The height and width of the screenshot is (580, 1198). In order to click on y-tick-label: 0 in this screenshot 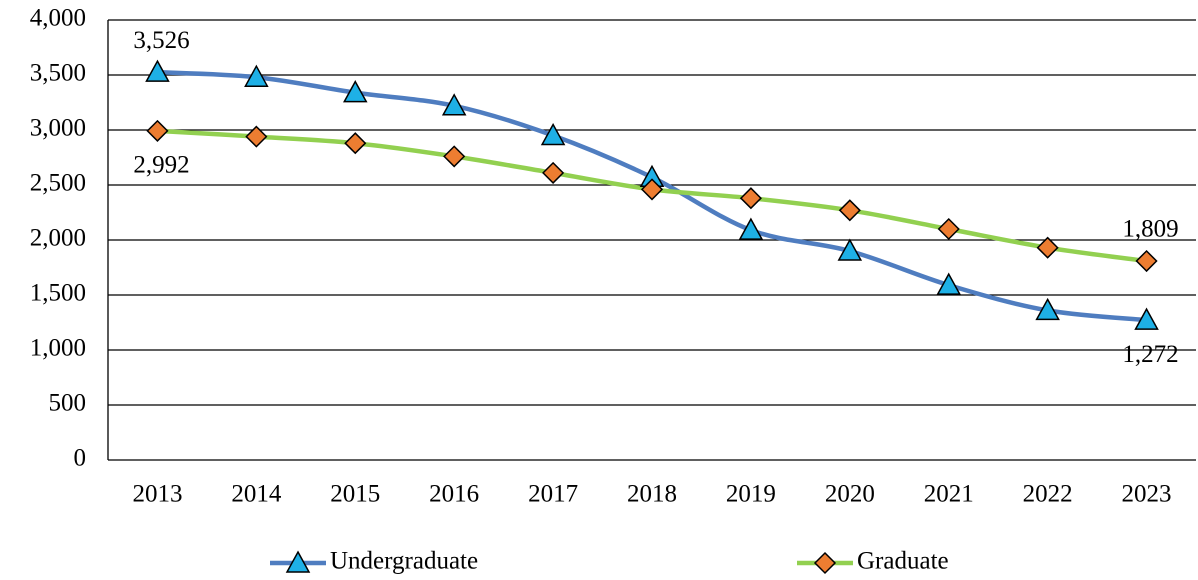, I will do `click(80, 458)`.